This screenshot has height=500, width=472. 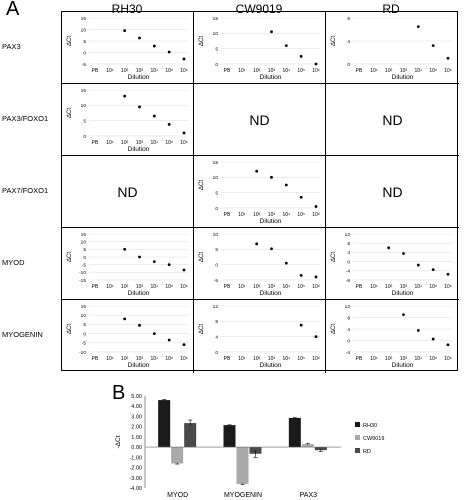 I want to click on row-header-pax3-foxo1: PAX3/FOXO1, so click(x=25, y=118).